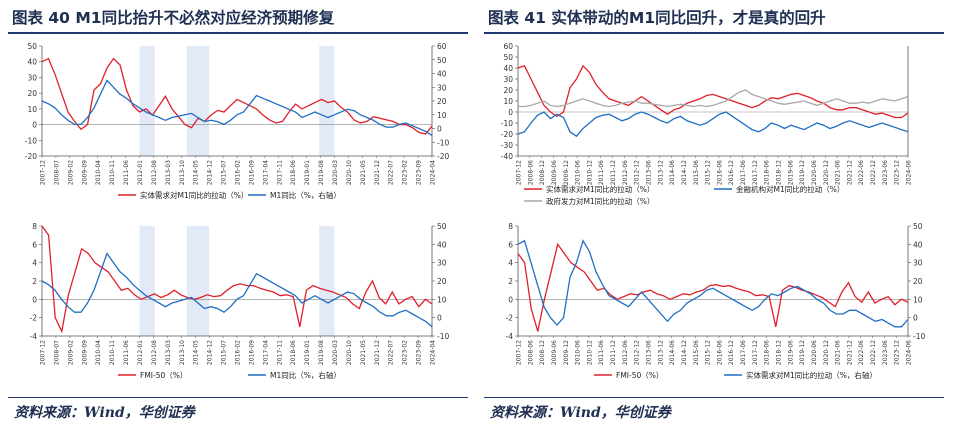  I want to click on y-tick-label: 4, so click(34, 263).